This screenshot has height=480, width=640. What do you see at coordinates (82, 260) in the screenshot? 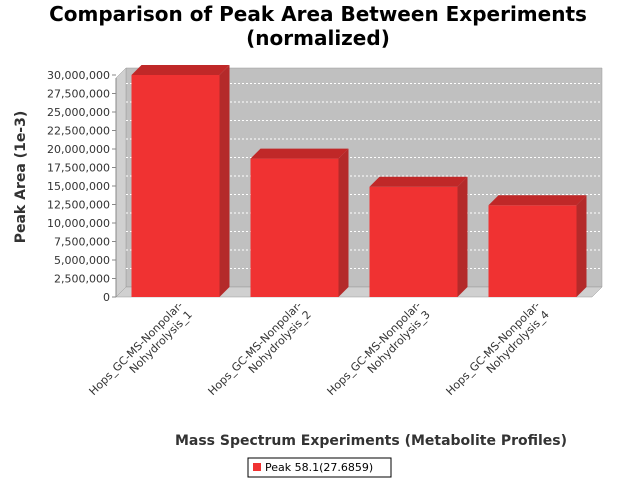
I see `y-tick-label: 5,000,000` at bounding box center [82, 260].